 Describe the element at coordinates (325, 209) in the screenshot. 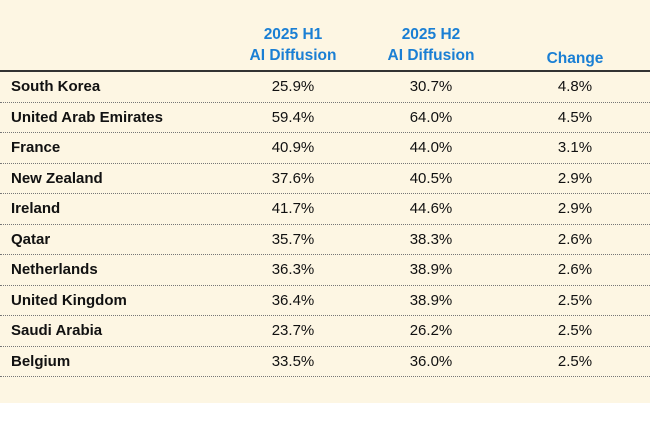

I see `table-row: Ireland 41.7% 44.6% 2.9%` at that location.